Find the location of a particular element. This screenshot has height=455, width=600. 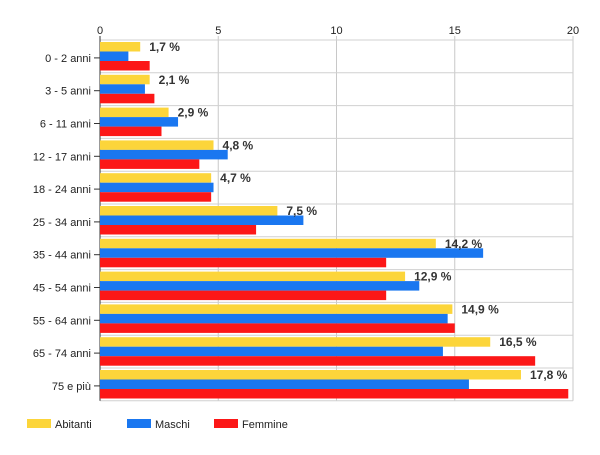

data-label: 17,8 % is located at coordinates (549, 375).